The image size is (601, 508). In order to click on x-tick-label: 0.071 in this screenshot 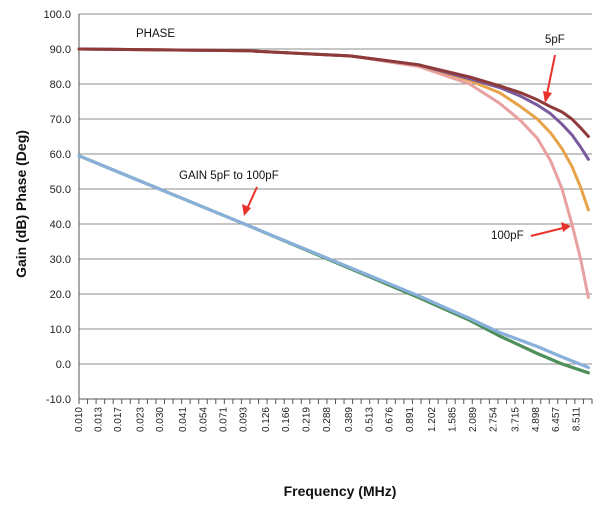, I will do `click(224, 419)`.